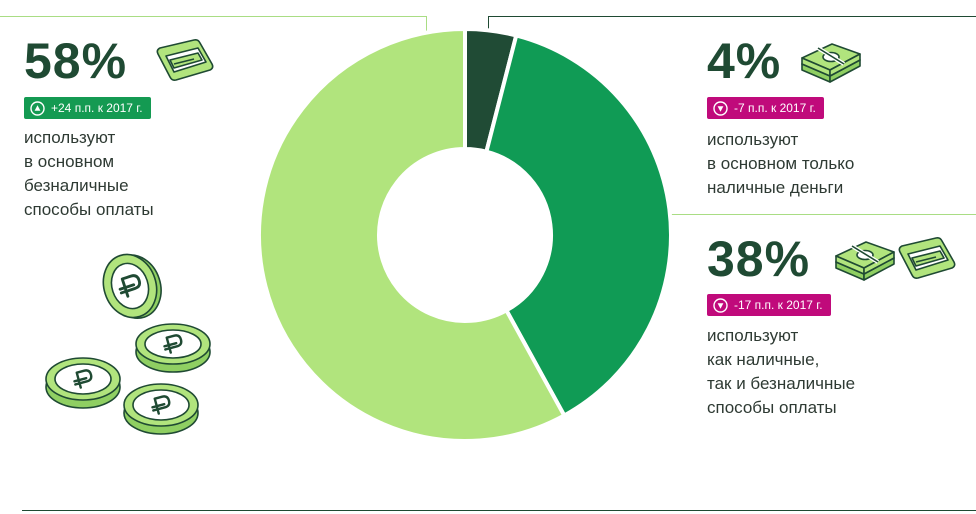 The image size is (976, 514). Describe the element at coordinates (499, 510) in the screenshot. I see `bottom-rule` at that location.